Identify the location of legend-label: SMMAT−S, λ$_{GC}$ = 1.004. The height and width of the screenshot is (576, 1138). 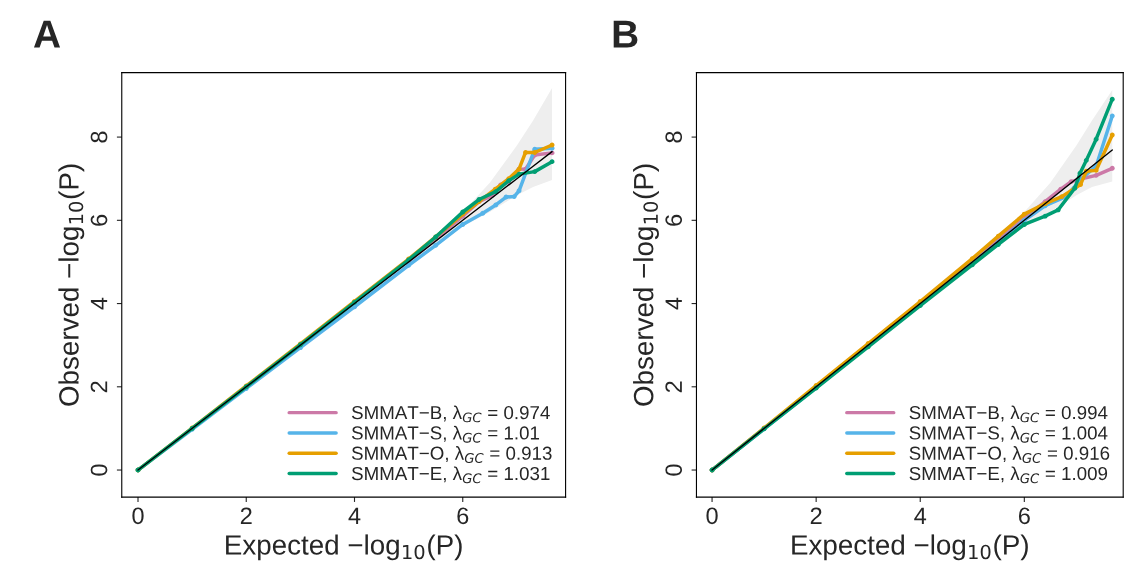
(1008, 434).